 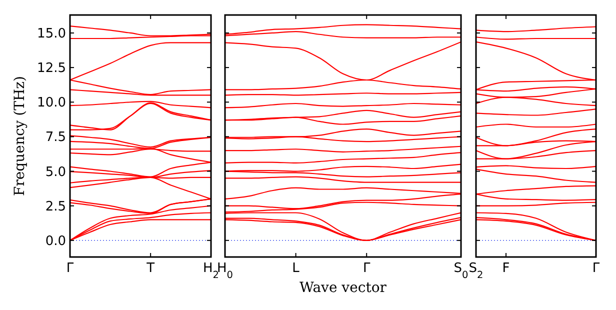 What do you see at coordinates (51, 34) in the screenshot?
I see `y-tick-label: 15.0` at bounding box center [51, 34].